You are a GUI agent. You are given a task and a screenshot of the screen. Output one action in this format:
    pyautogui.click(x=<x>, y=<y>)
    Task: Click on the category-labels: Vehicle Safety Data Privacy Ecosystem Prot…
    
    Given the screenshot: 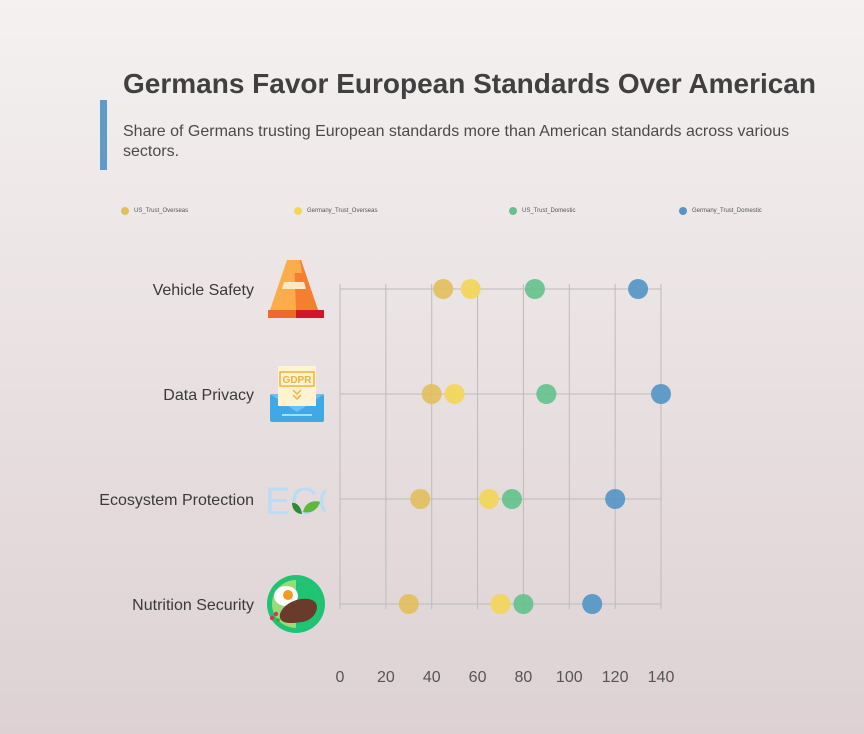 What is the action you would take?
    pyautogui.click(x=176, y=448)
    